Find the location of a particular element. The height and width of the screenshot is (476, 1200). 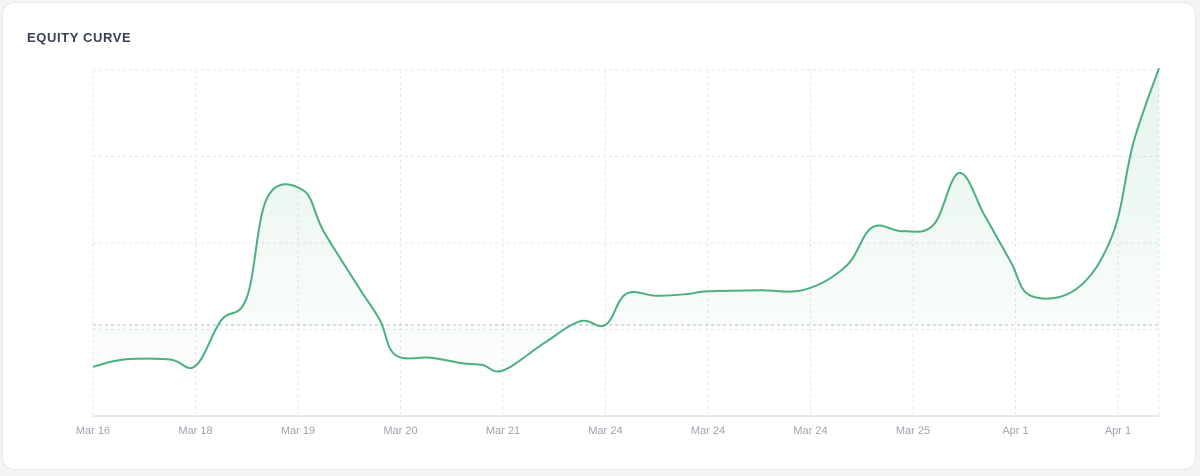

x-tick-label: Mar 19 is located at coordinates (298, 431).